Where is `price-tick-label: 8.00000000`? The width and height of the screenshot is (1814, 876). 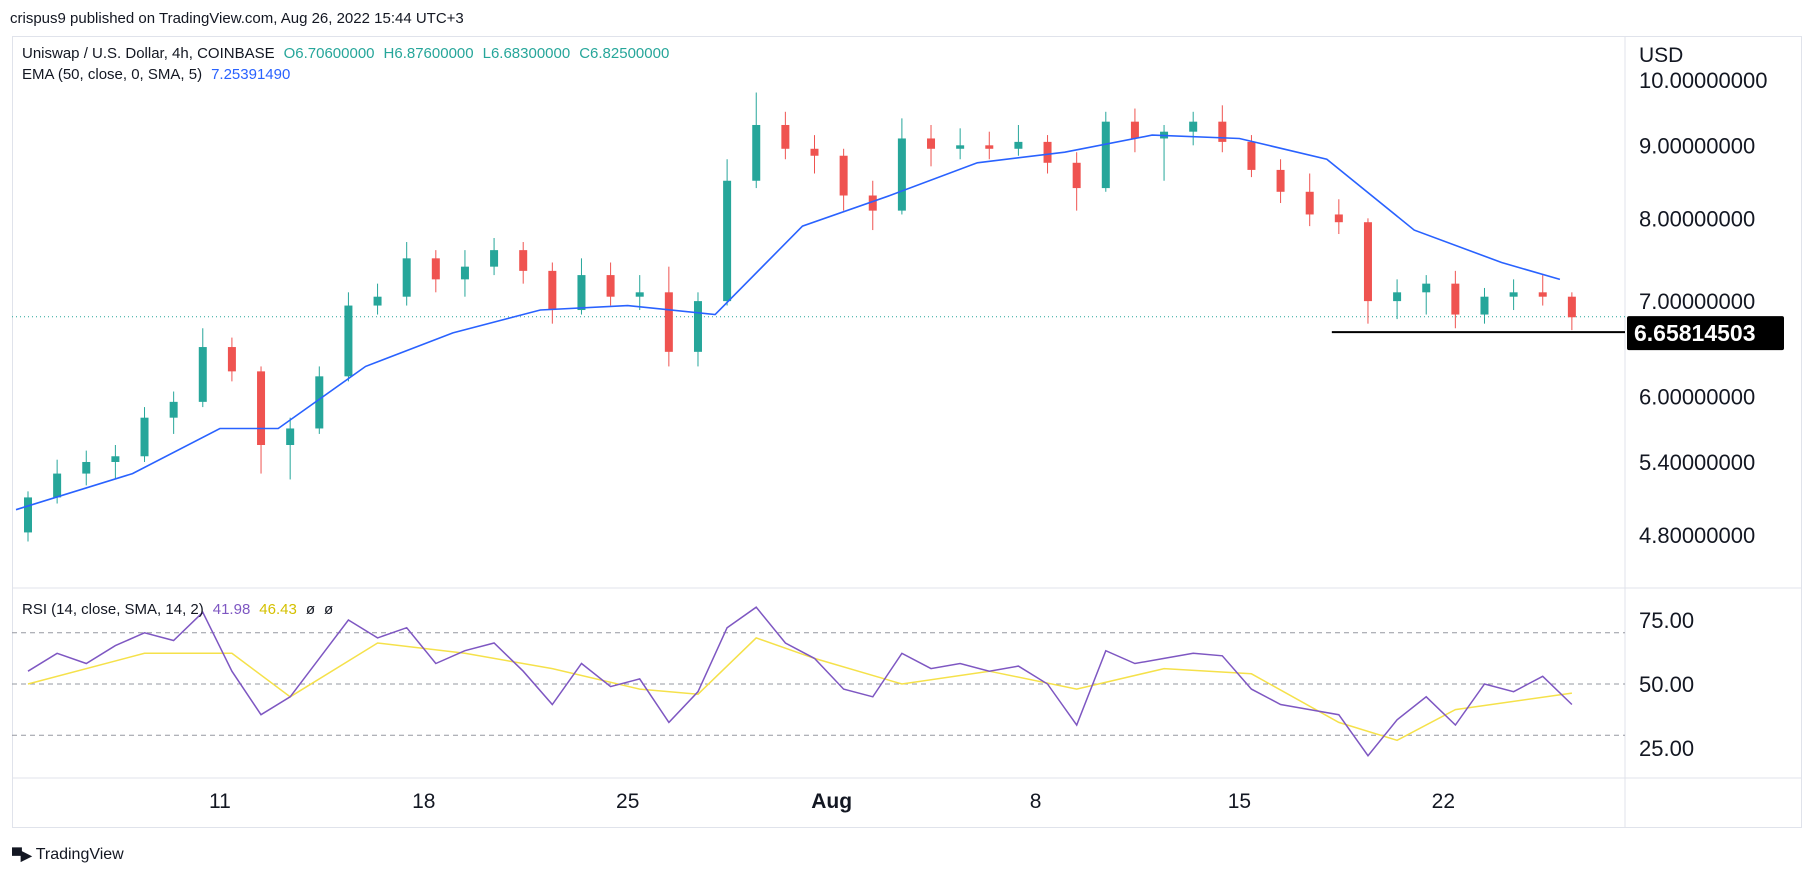
price-tick-label: 8.00000000 is located at coordinates (1697, 218).